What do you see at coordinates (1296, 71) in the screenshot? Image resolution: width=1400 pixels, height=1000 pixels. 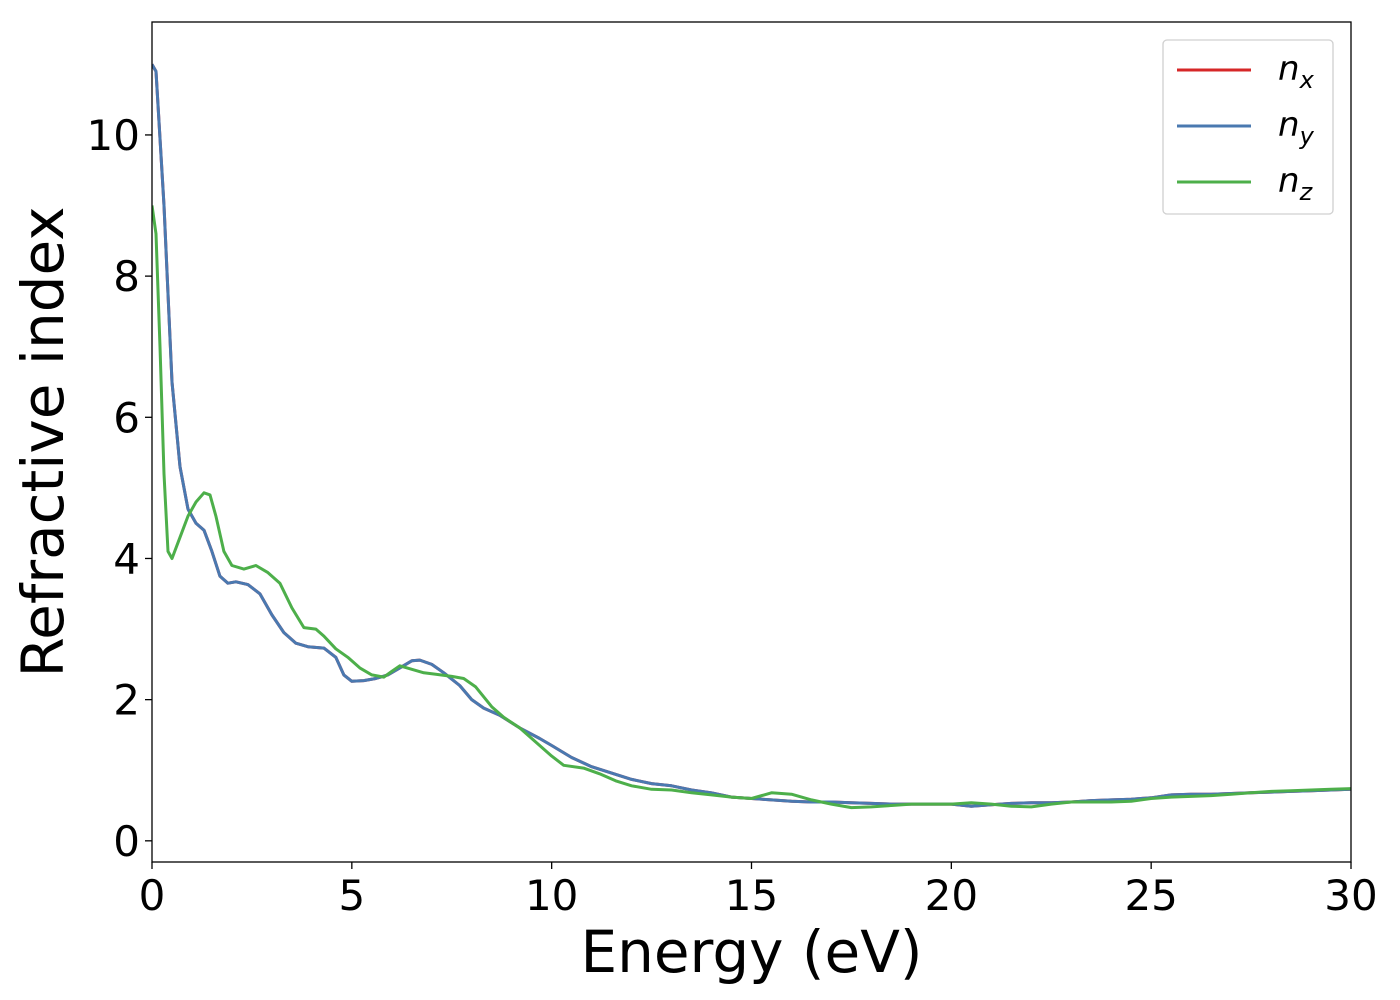 I see `legend-label-x: nx` at bounding box center [1296, 71].